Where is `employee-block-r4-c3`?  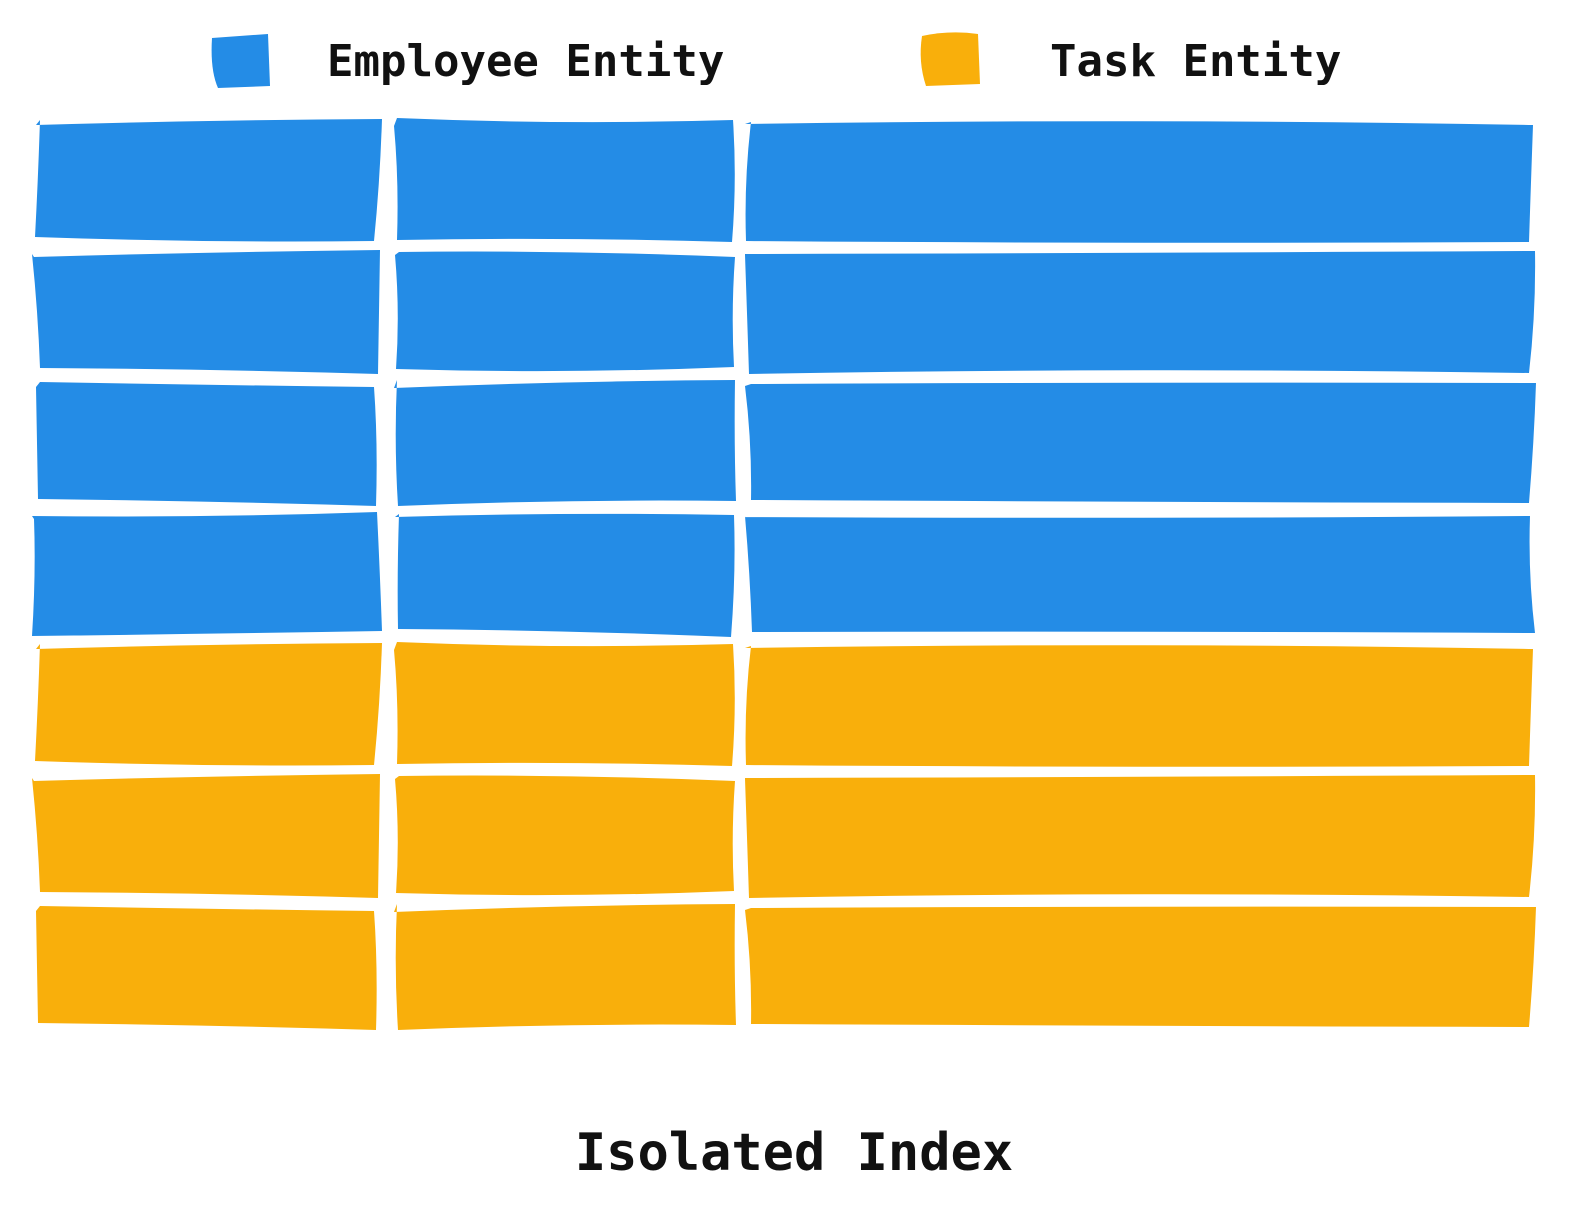 employee-block-r4-c3 is located at coordinates (1140, 574).